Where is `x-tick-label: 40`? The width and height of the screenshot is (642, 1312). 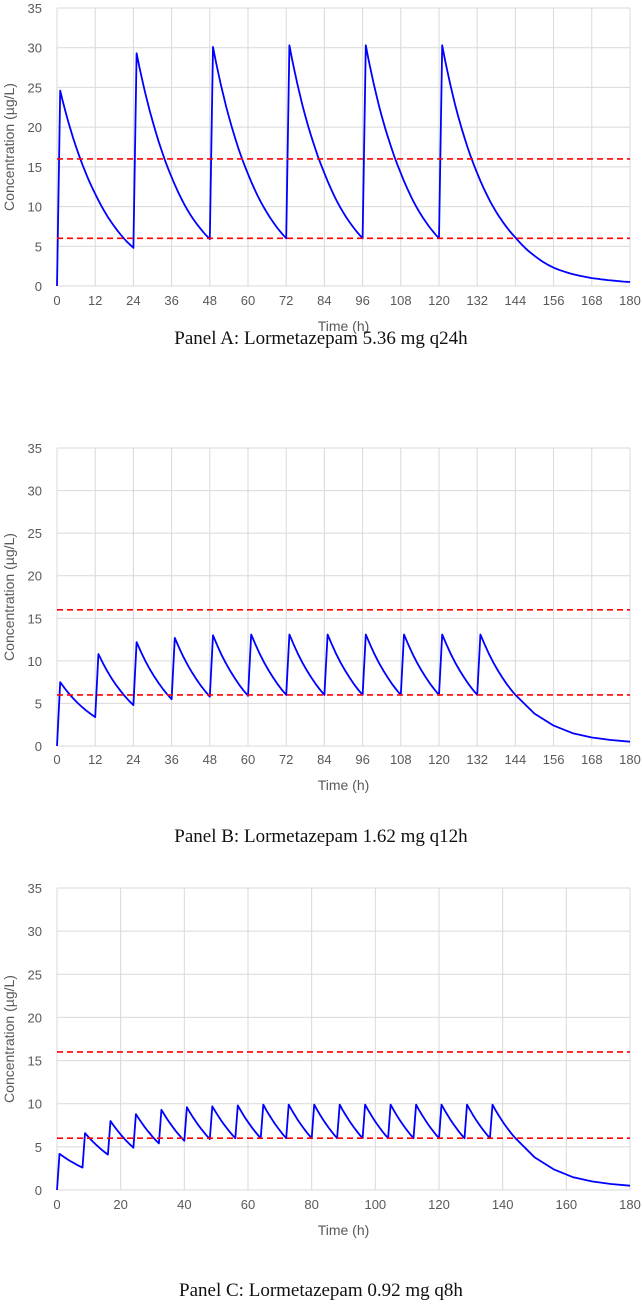 x-tick-label: 40 is located at coordinates (184, 1204).